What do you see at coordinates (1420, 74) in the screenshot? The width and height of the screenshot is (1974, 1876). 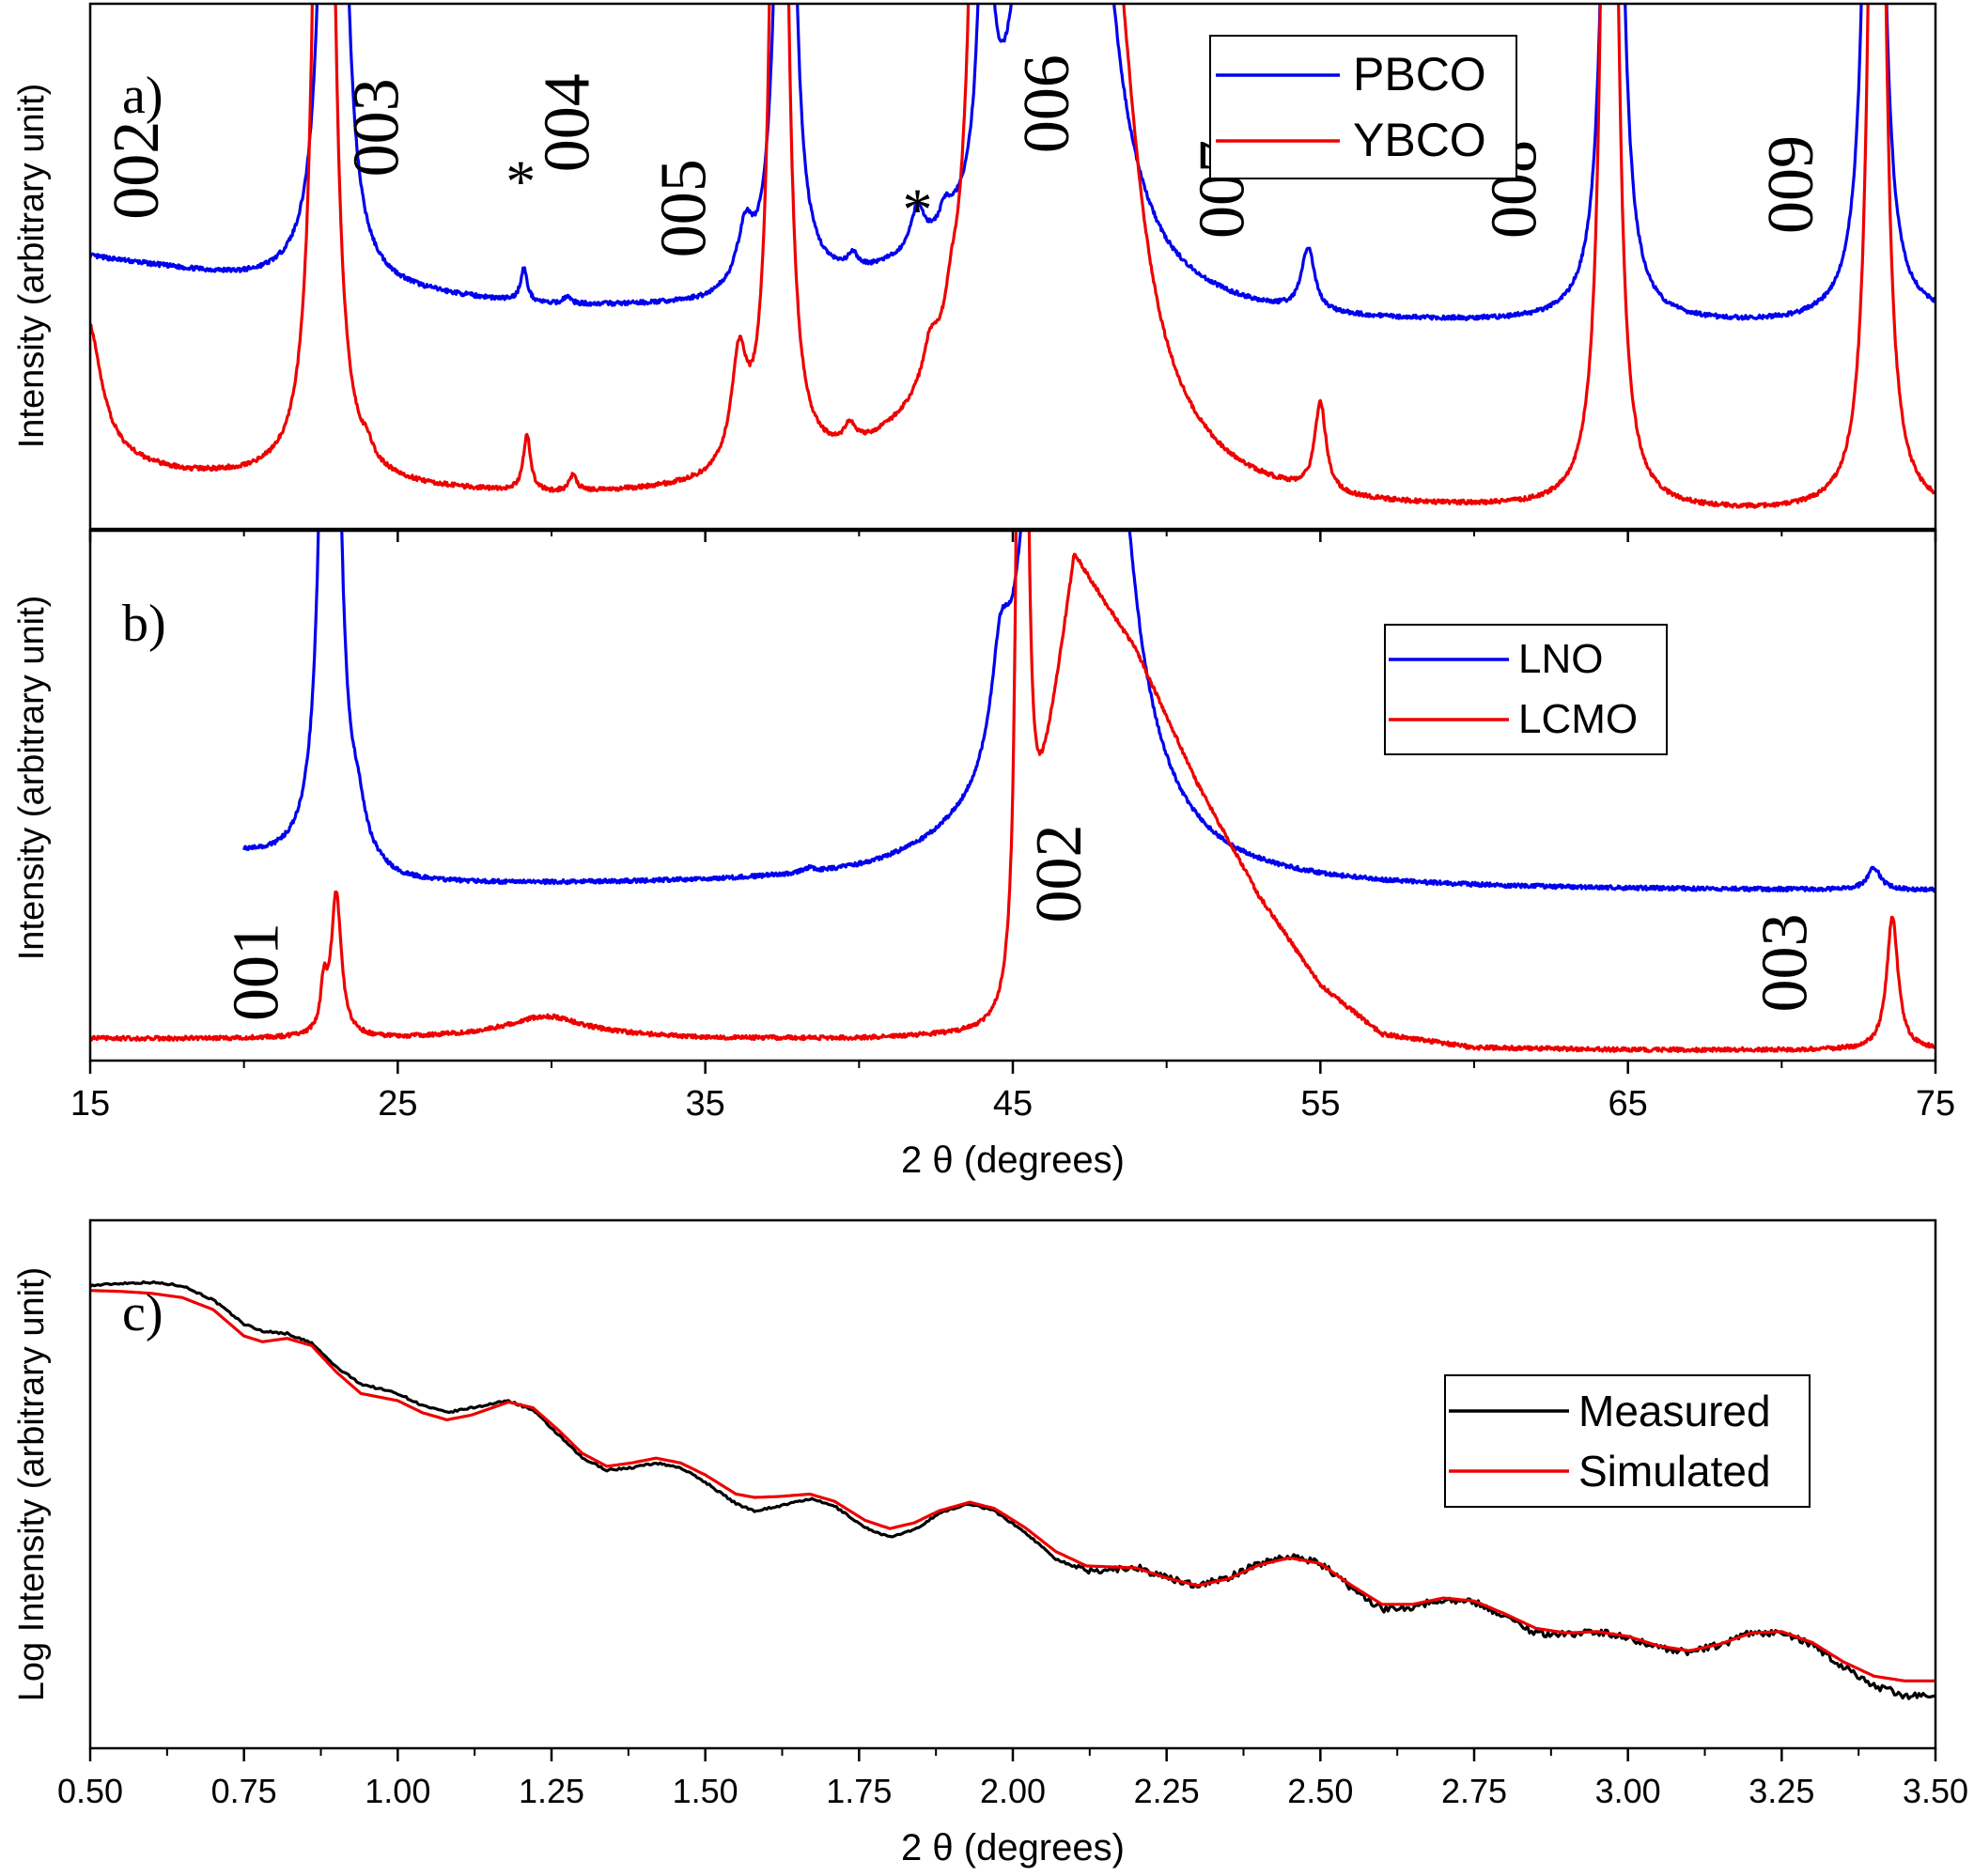 I see `legend-pbco-label: PBCO` at bounding box center [1420, 74].